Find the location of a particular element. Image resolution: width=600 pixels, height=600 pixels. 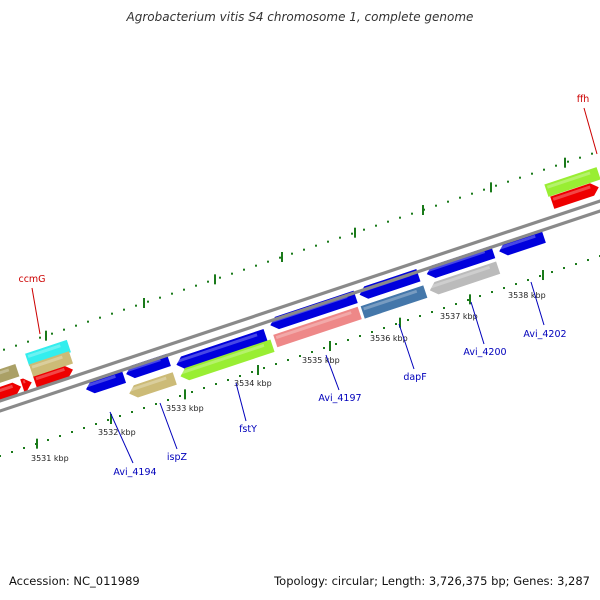

scale-label: 3532 kbp is located at coordinates (117, 432).